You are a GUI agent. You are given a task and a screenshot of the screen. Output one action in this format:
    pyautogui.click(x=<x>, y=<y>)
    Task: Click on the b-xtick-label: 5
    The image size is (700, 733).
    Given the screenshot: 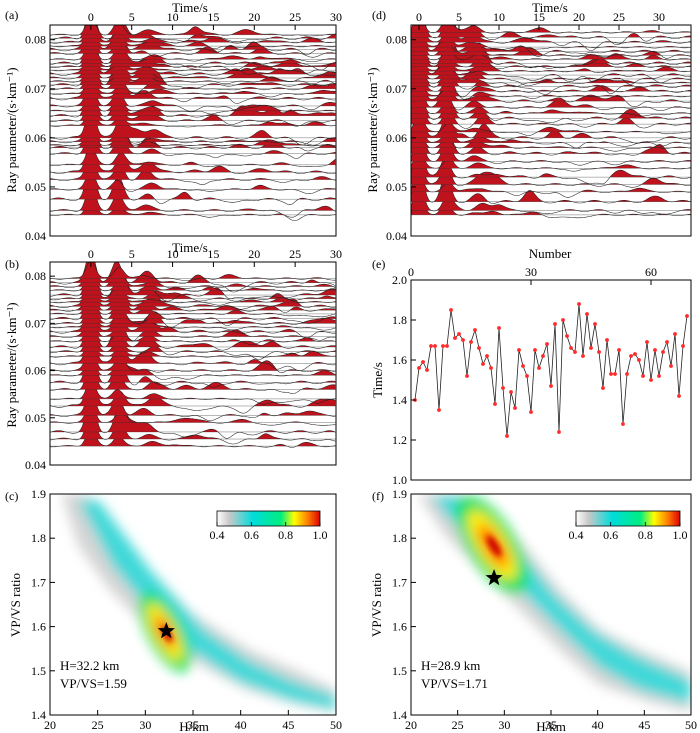 What is the action you would take?
    pyautogui.click(x=132, y=254)
    